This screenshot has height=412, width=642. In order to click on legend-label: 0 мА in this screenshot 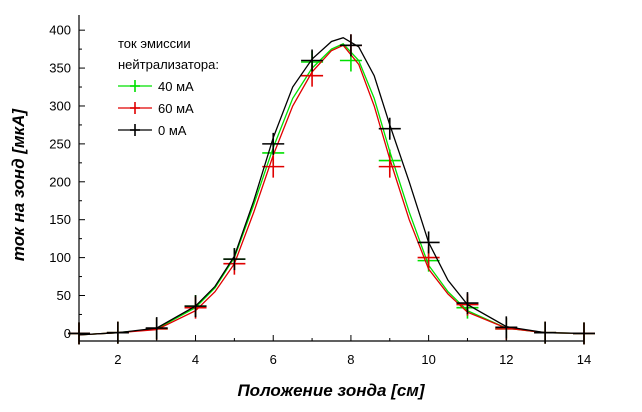, I will do `click(172, 130)`.